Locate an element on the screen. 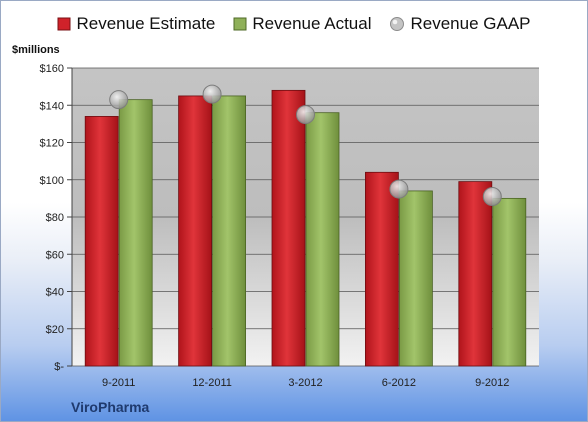  y-tick-label: $20 is located at coordinates (55, 330).